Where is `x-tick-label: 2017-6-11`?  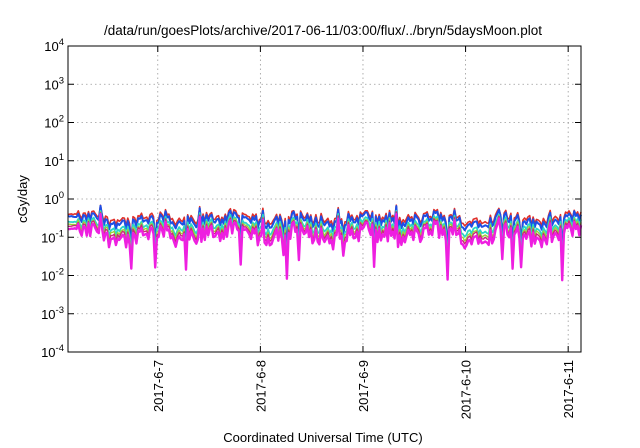 x-tick-label: 2017-6-11 is located at coordinates (568, 389).